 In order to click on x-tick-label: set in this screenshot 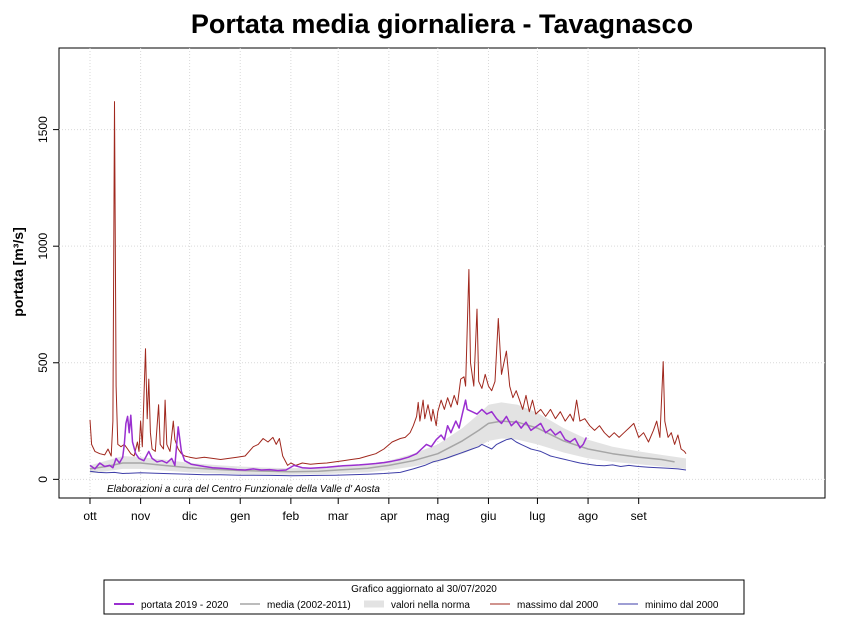, I will do `click(639, 516)`.